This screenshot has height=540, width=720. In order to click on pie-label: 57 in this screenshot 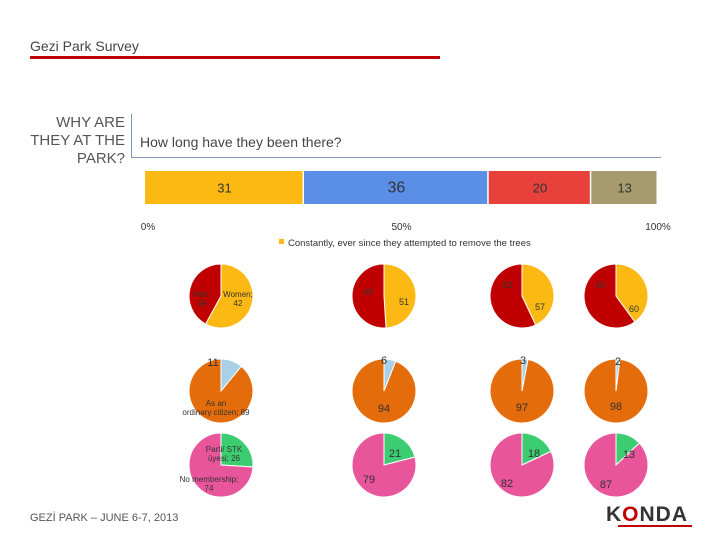, I will do `click(540, 307)`.